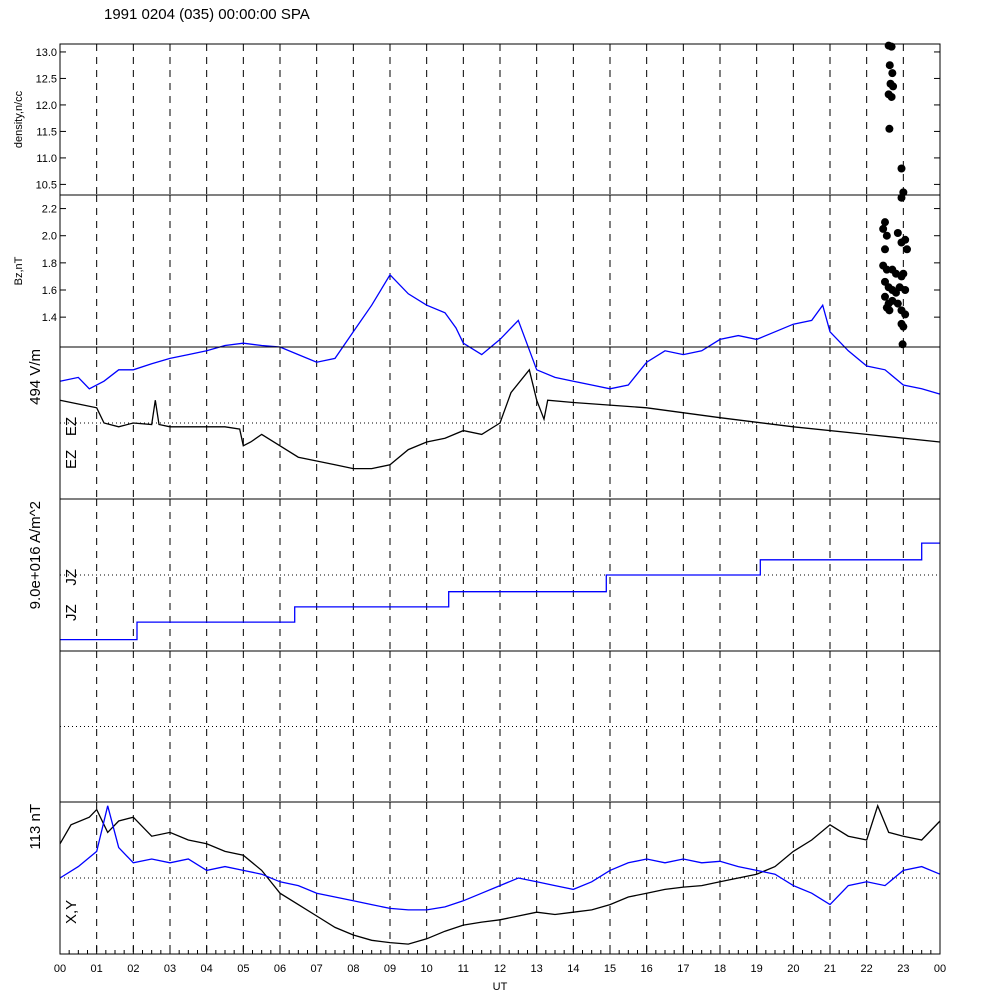  I want to click on x-tick-label: 13, so click(537, 969).